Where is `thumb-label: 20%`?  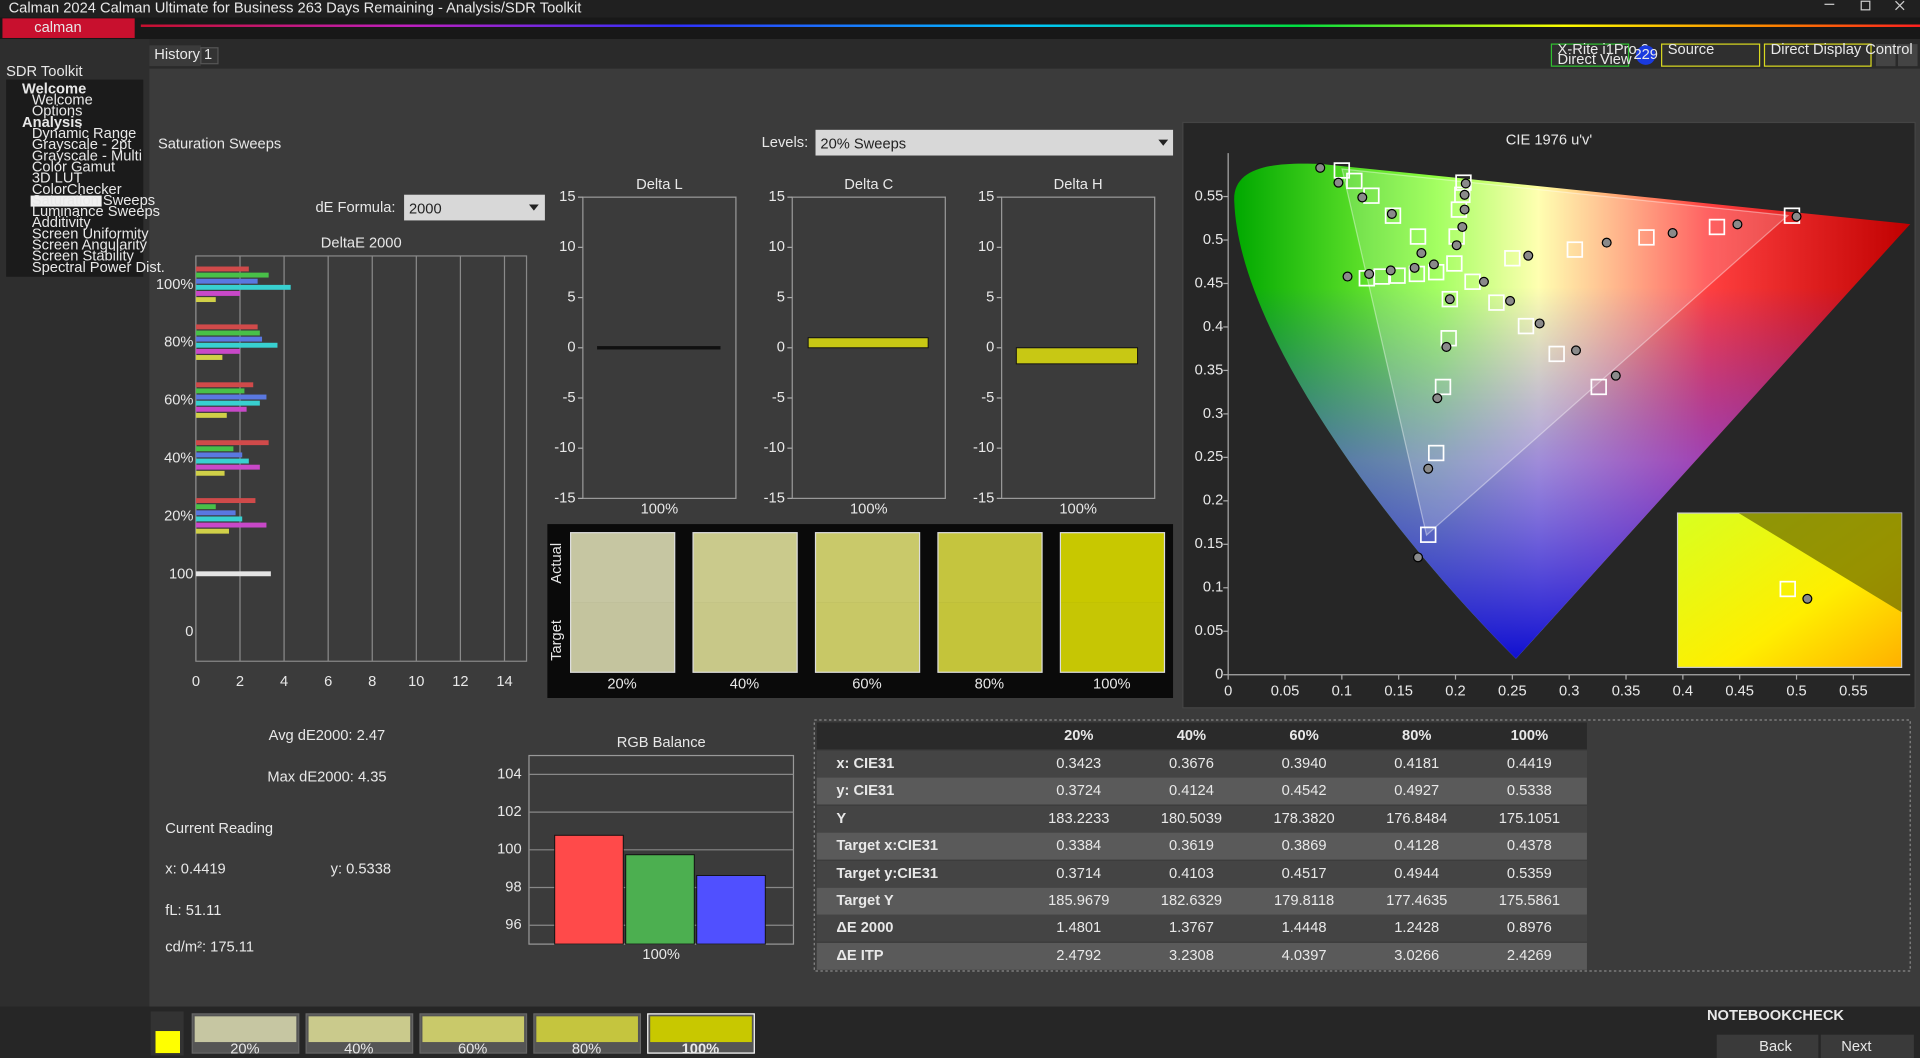
thumb-label: 20% is located at coordinates (244, 1049).